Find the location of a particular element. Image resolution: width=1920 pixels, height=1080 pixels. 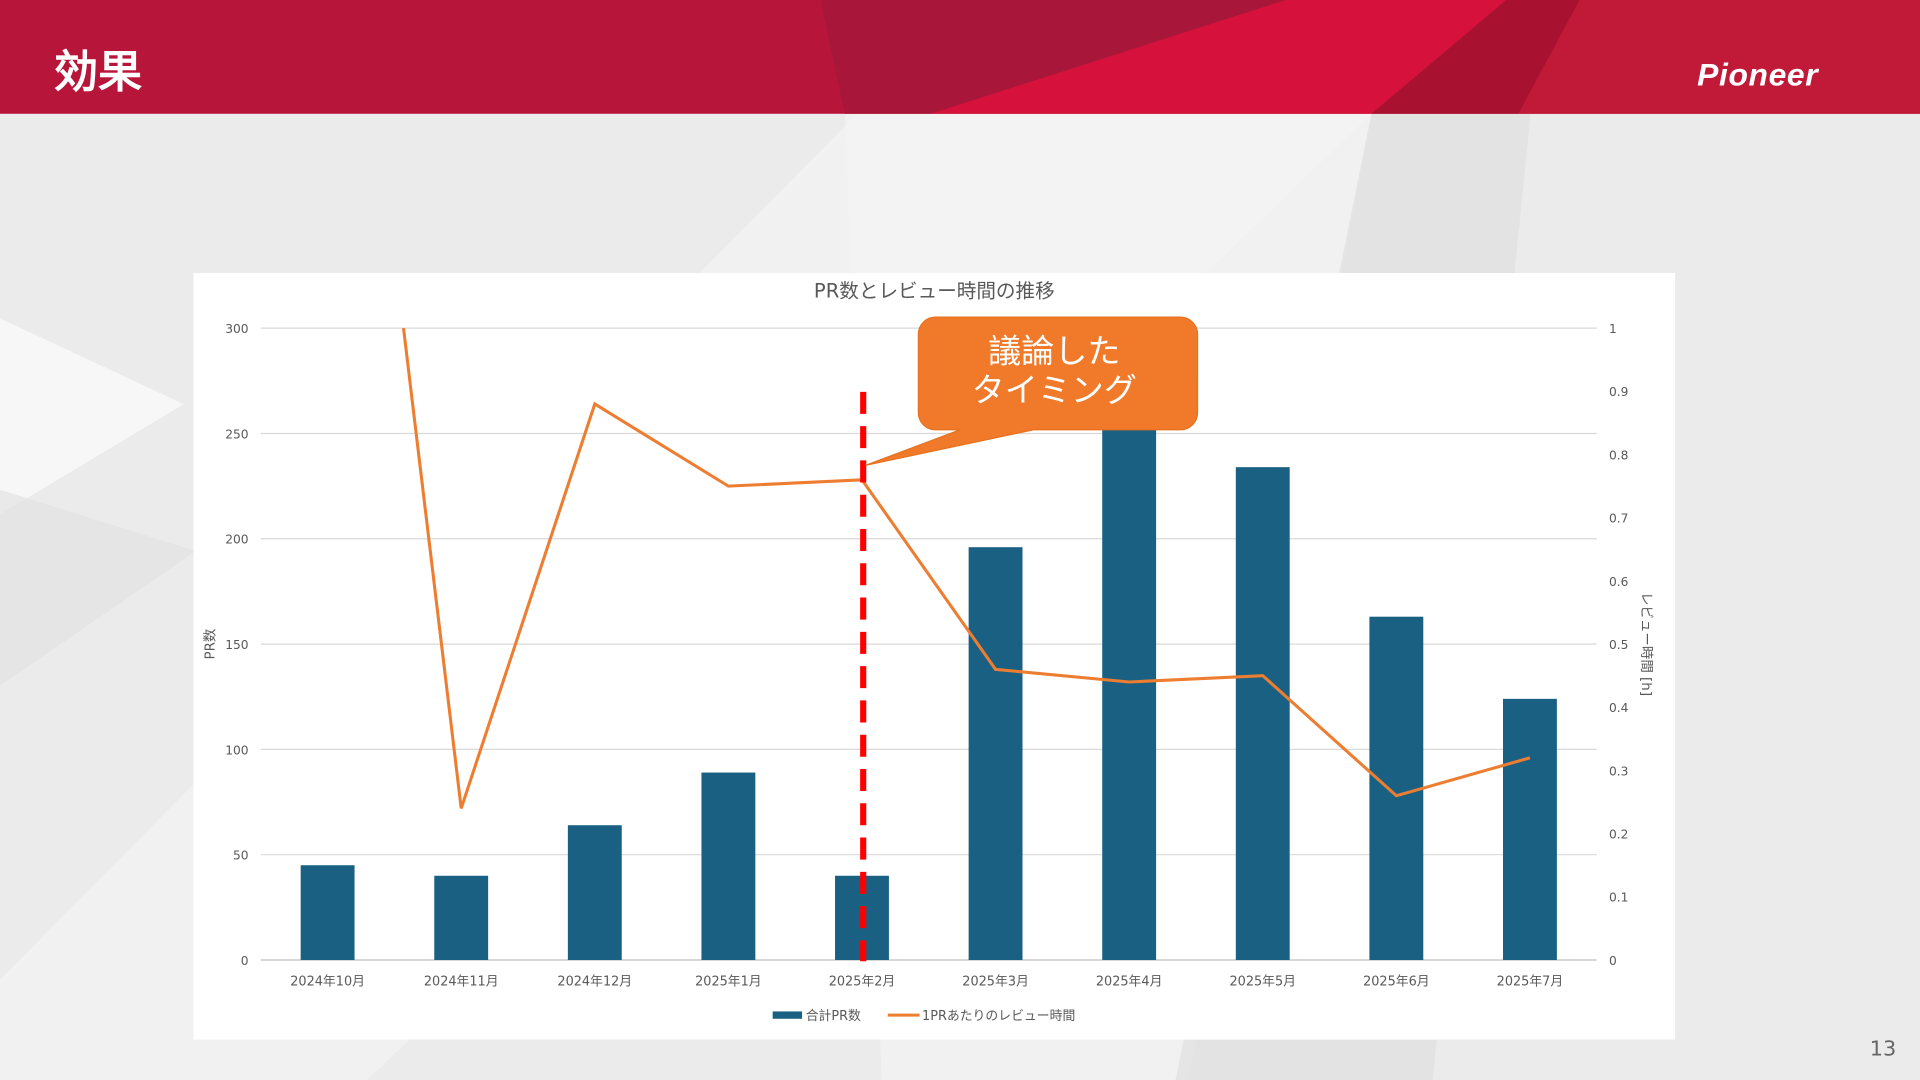

y-right-tick-label: 1 is located at coordinates (1613, 329).